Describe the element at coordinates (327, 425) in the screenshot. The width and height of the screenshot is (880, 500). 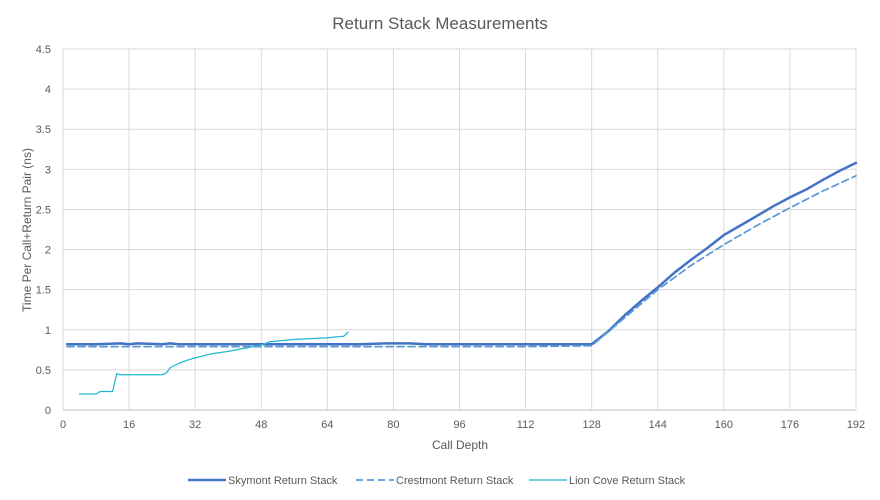
I see `x-tick-label: 64` at that location.